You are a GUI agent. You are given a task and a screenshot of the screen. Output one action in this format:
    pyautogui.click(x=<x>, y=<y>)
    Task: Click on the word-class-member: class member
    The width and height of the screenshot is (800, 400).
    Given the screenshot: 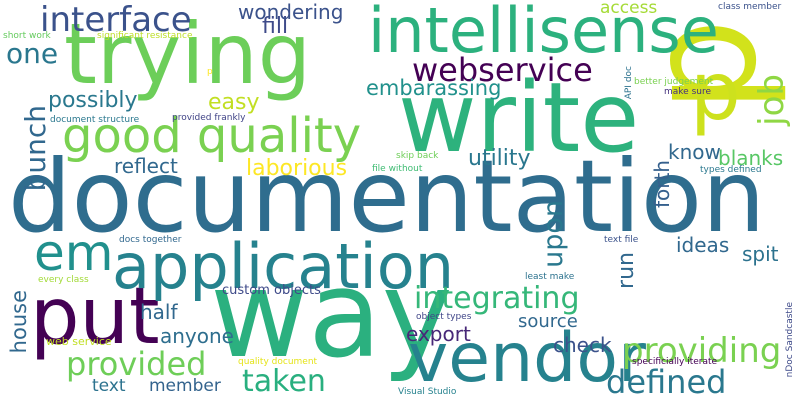 What is the action you would take?
    pyautogui.click(x=750, y=7)
    